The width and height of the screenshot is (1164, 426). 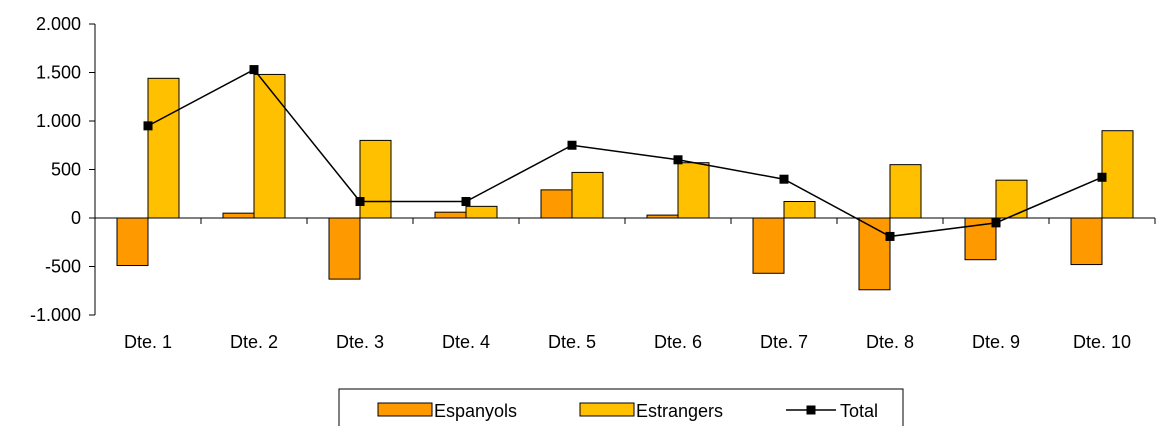 What do you see at coordinates (148, 342) in the screenshot?
I see `x-tick-label: Dte. 1` at bounding box center [148, 342].